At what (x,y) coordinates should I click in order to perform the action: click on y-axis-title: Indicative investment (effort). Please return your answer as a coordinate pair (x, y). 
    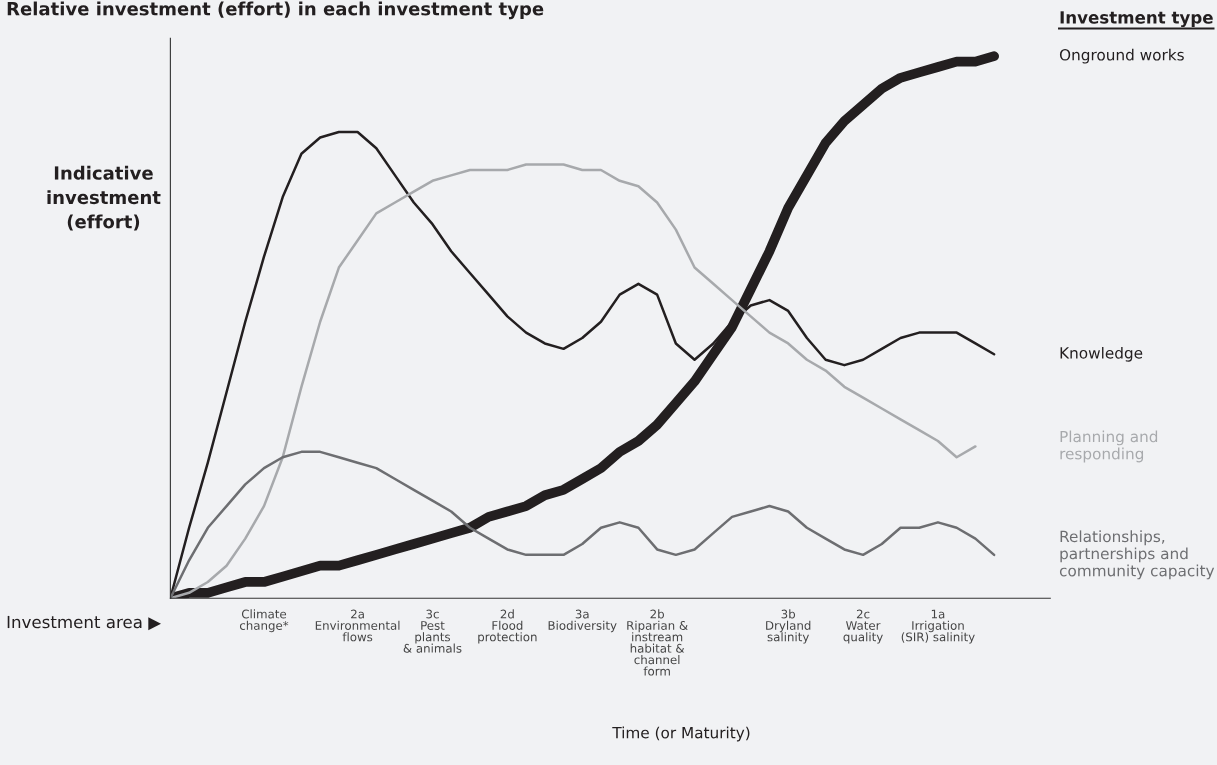
    Looking at the image, I should click on (104, 198).